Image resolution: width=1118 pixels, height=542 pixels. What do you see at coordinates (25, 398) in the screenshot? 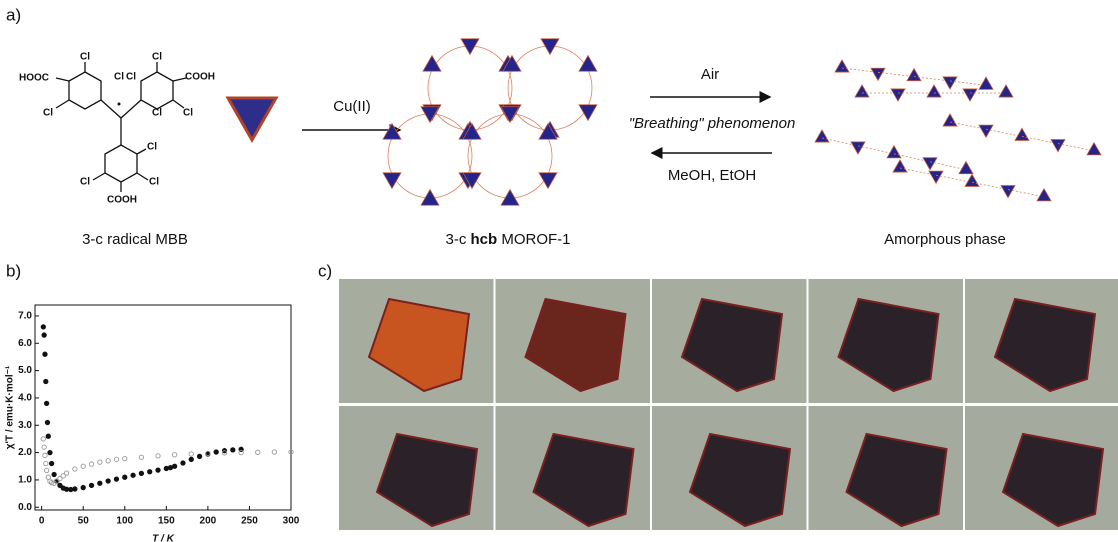
I see `y-tick-label: 4.0` at bounding box center [25, 398].